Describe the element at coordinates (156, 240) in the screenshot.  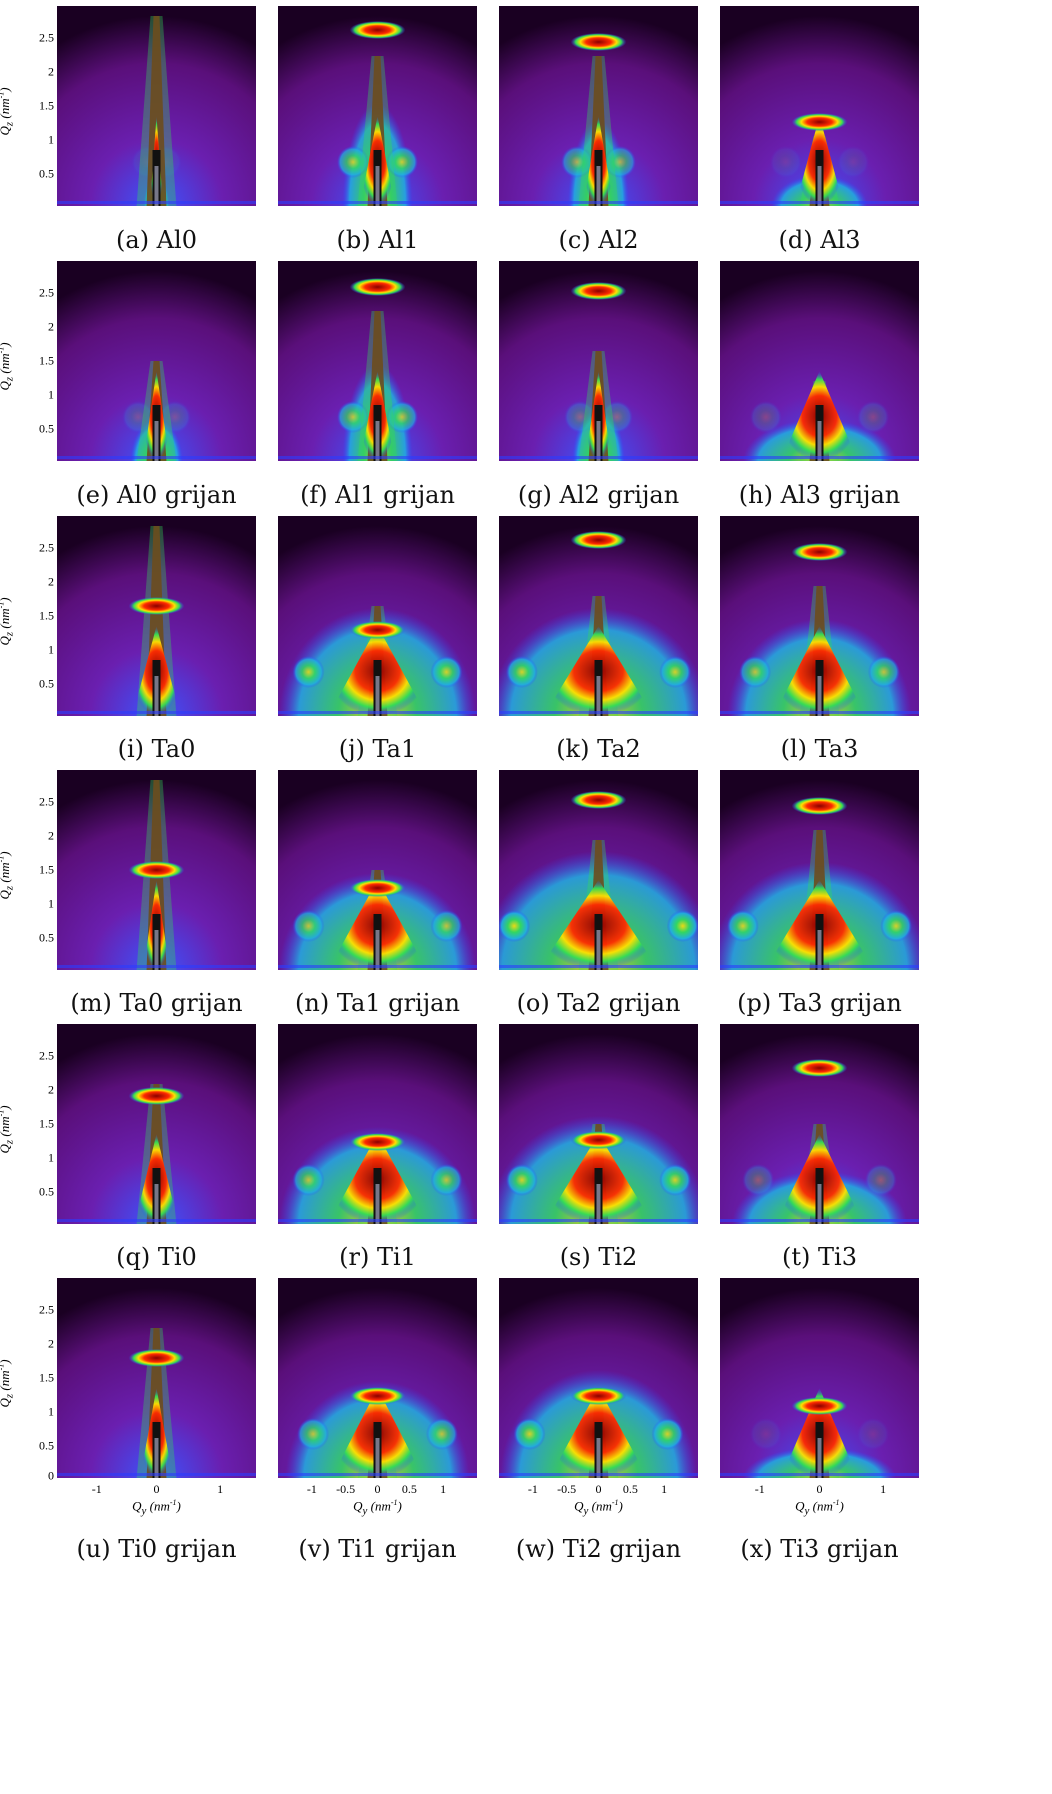
I see `panel-caption: (a) Al0` at that location.